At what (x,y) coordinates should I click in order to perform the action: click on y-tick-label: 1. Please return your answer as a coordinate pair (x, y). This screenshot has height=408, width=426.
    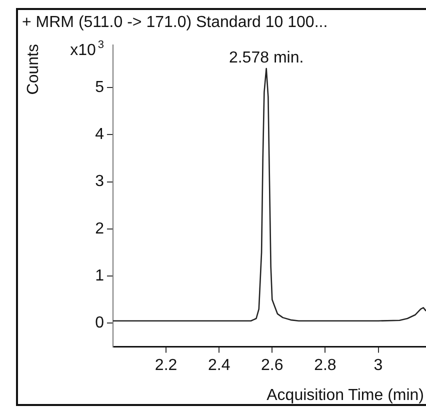
    Looking at the image, I should click on (99, 275).